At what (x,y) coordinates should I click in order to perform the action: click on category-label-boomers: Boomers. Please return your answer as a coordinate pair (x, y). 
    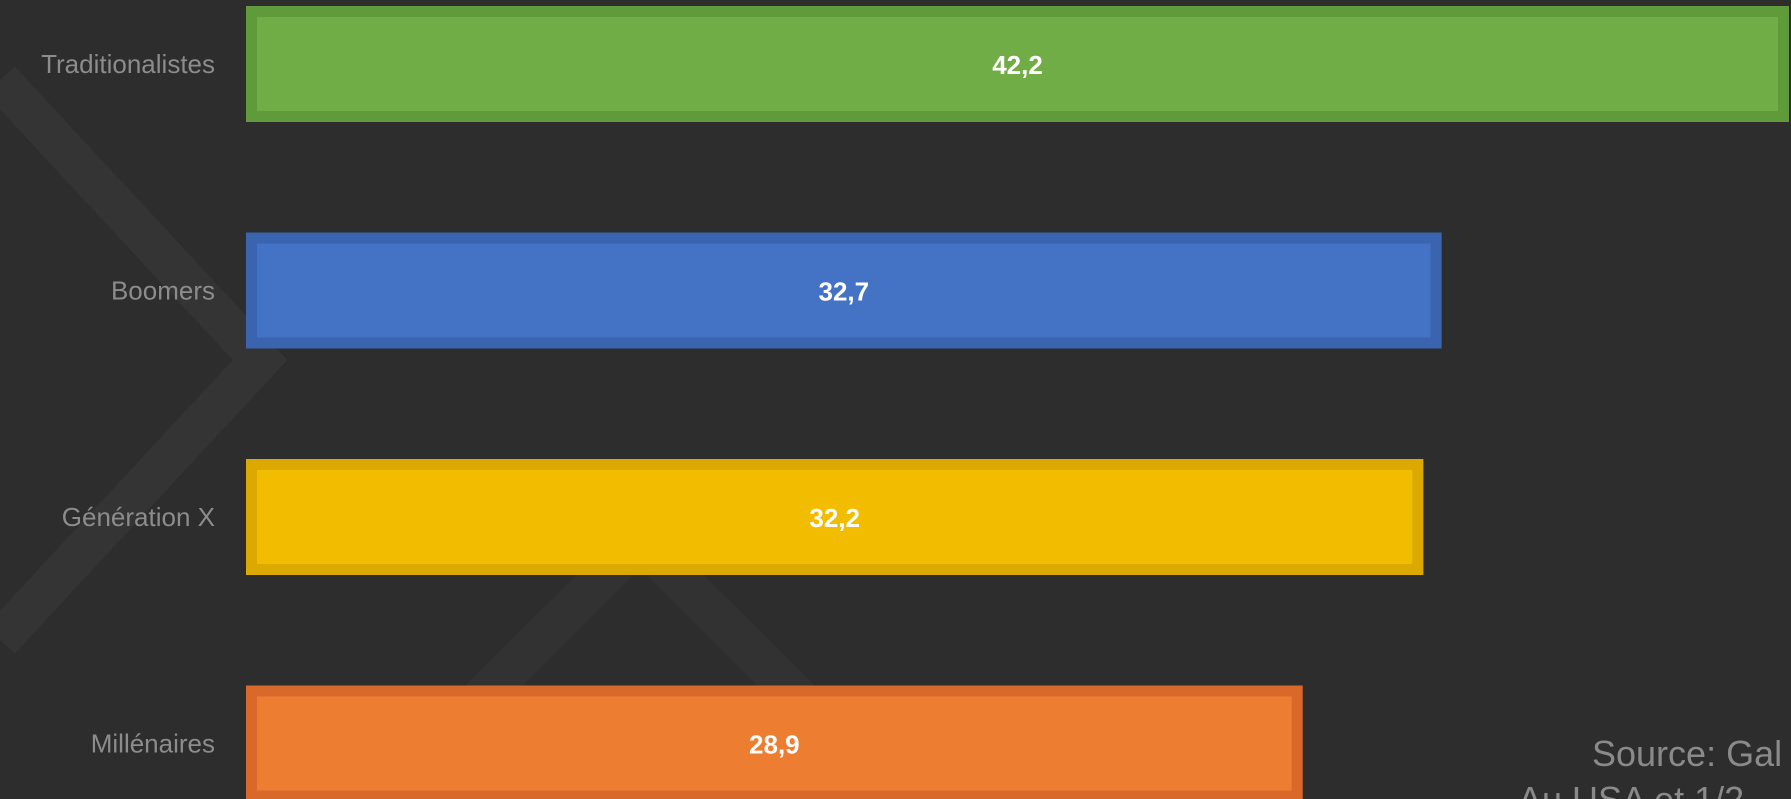
    Looking at the image, I should click on (163, 291).